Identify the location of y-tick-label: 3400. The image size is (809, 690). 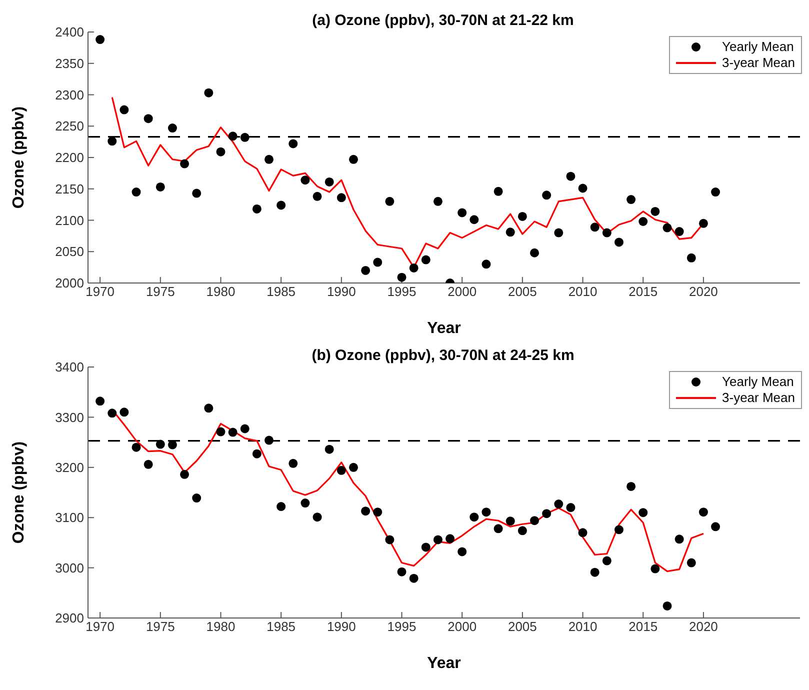
(69, 367).